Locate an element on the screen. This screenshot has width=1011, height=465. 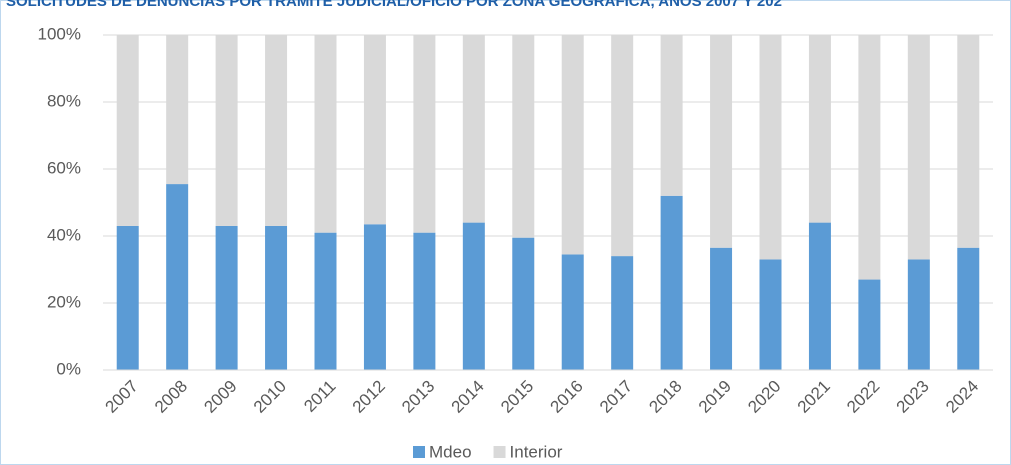
y-tick-label: 20% is located at coordinates (64, 301).